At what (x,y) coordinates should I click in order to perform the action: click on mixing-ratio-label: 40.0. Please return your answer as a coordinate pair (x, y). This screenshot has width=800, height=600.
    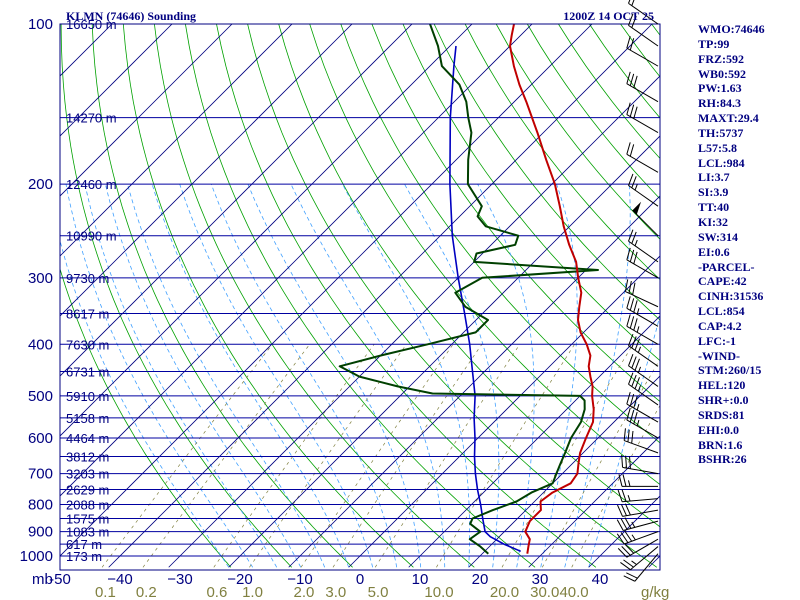
    Looking at the image, I should click on (573, 592).